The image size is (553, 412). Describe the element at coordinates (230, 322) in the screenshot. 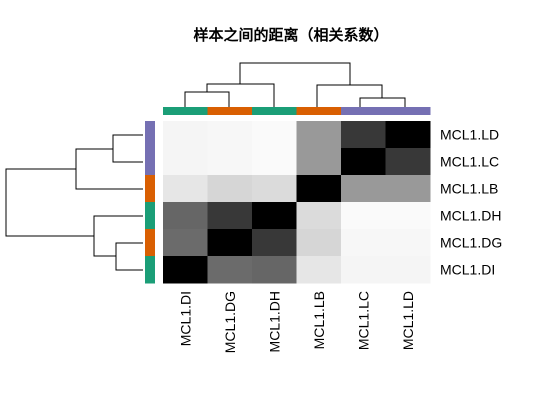

I see `column-label: MCL1.DG` at that location.